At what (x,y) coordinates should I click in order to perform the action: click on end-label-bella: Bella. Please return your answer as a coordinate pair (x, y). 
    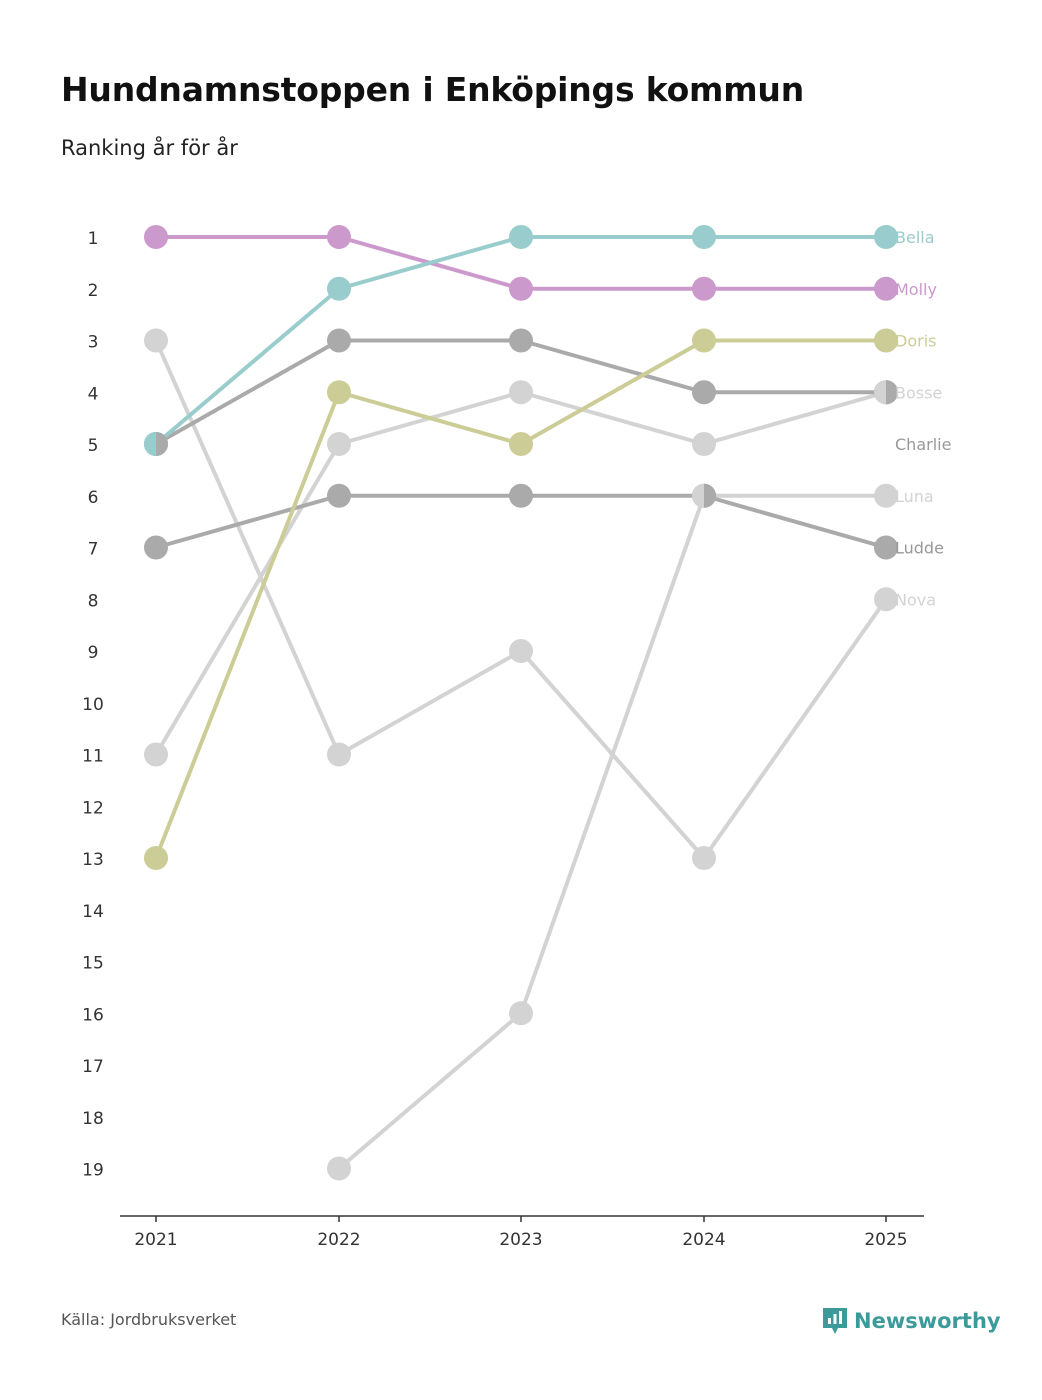
    Looking at the image, I should click on (915, 237).